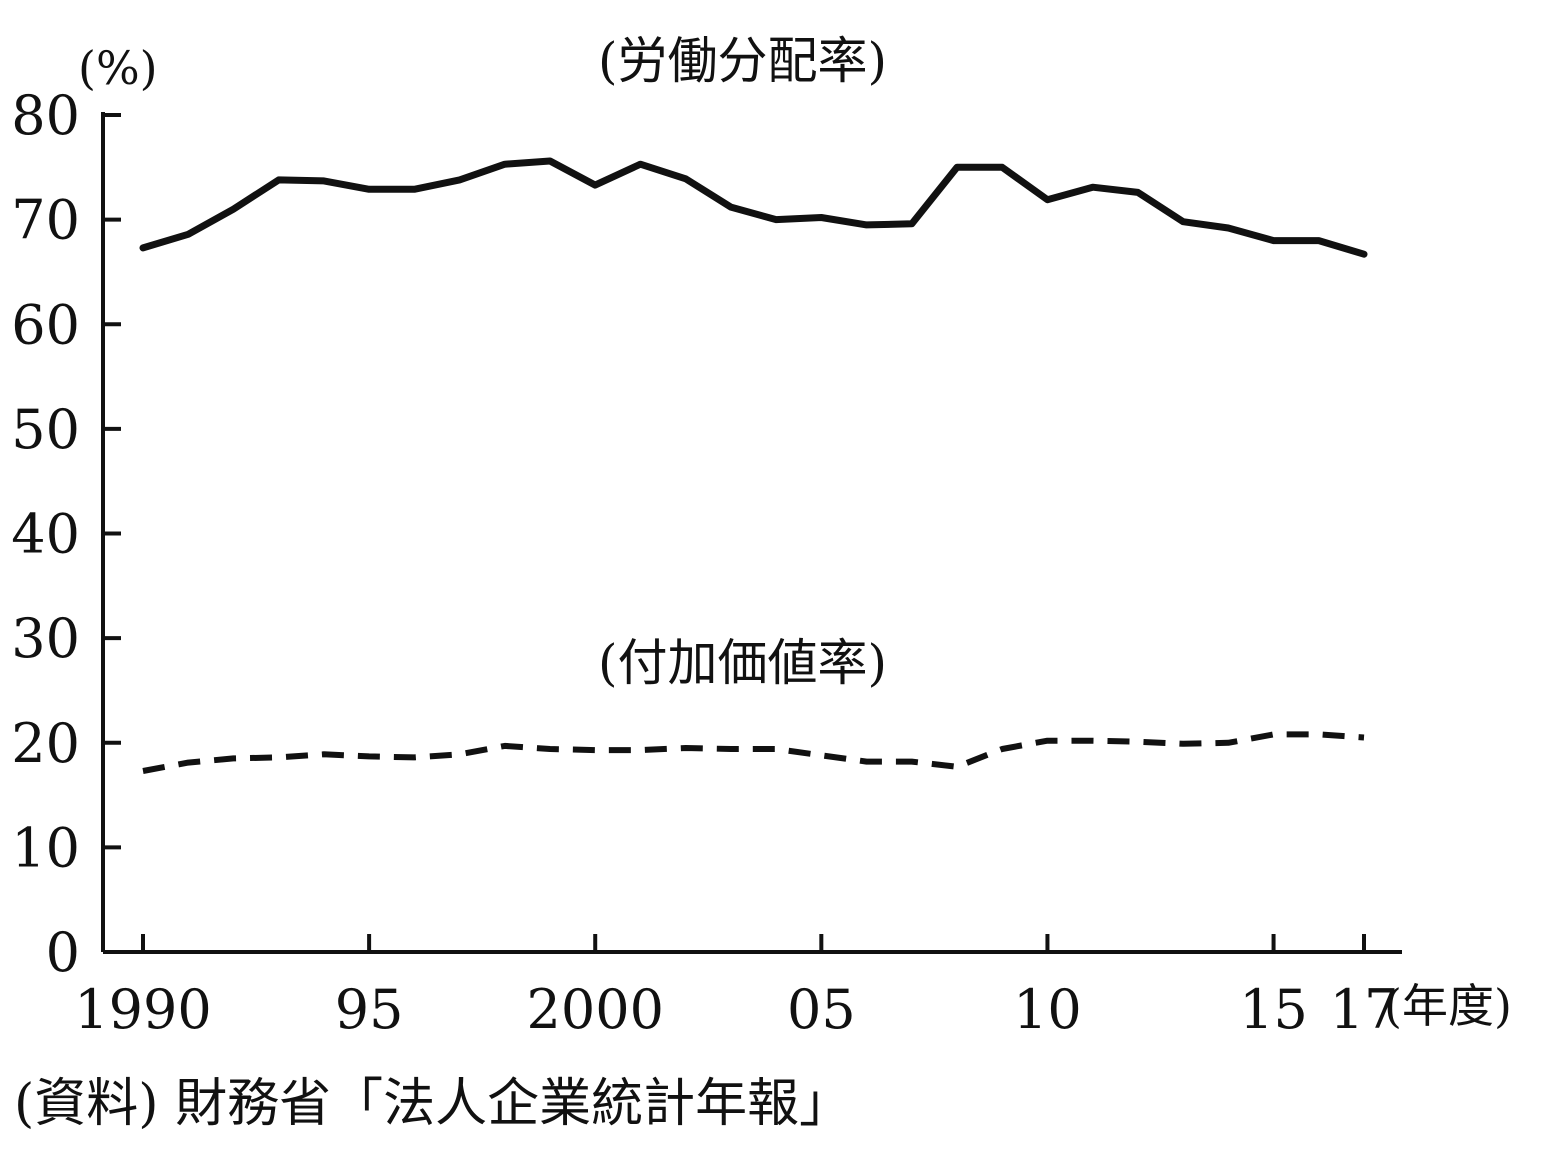 The image size is (1550, 1156). I want to click on labor-share-series-label: (労働分配率), so click(742, 61).